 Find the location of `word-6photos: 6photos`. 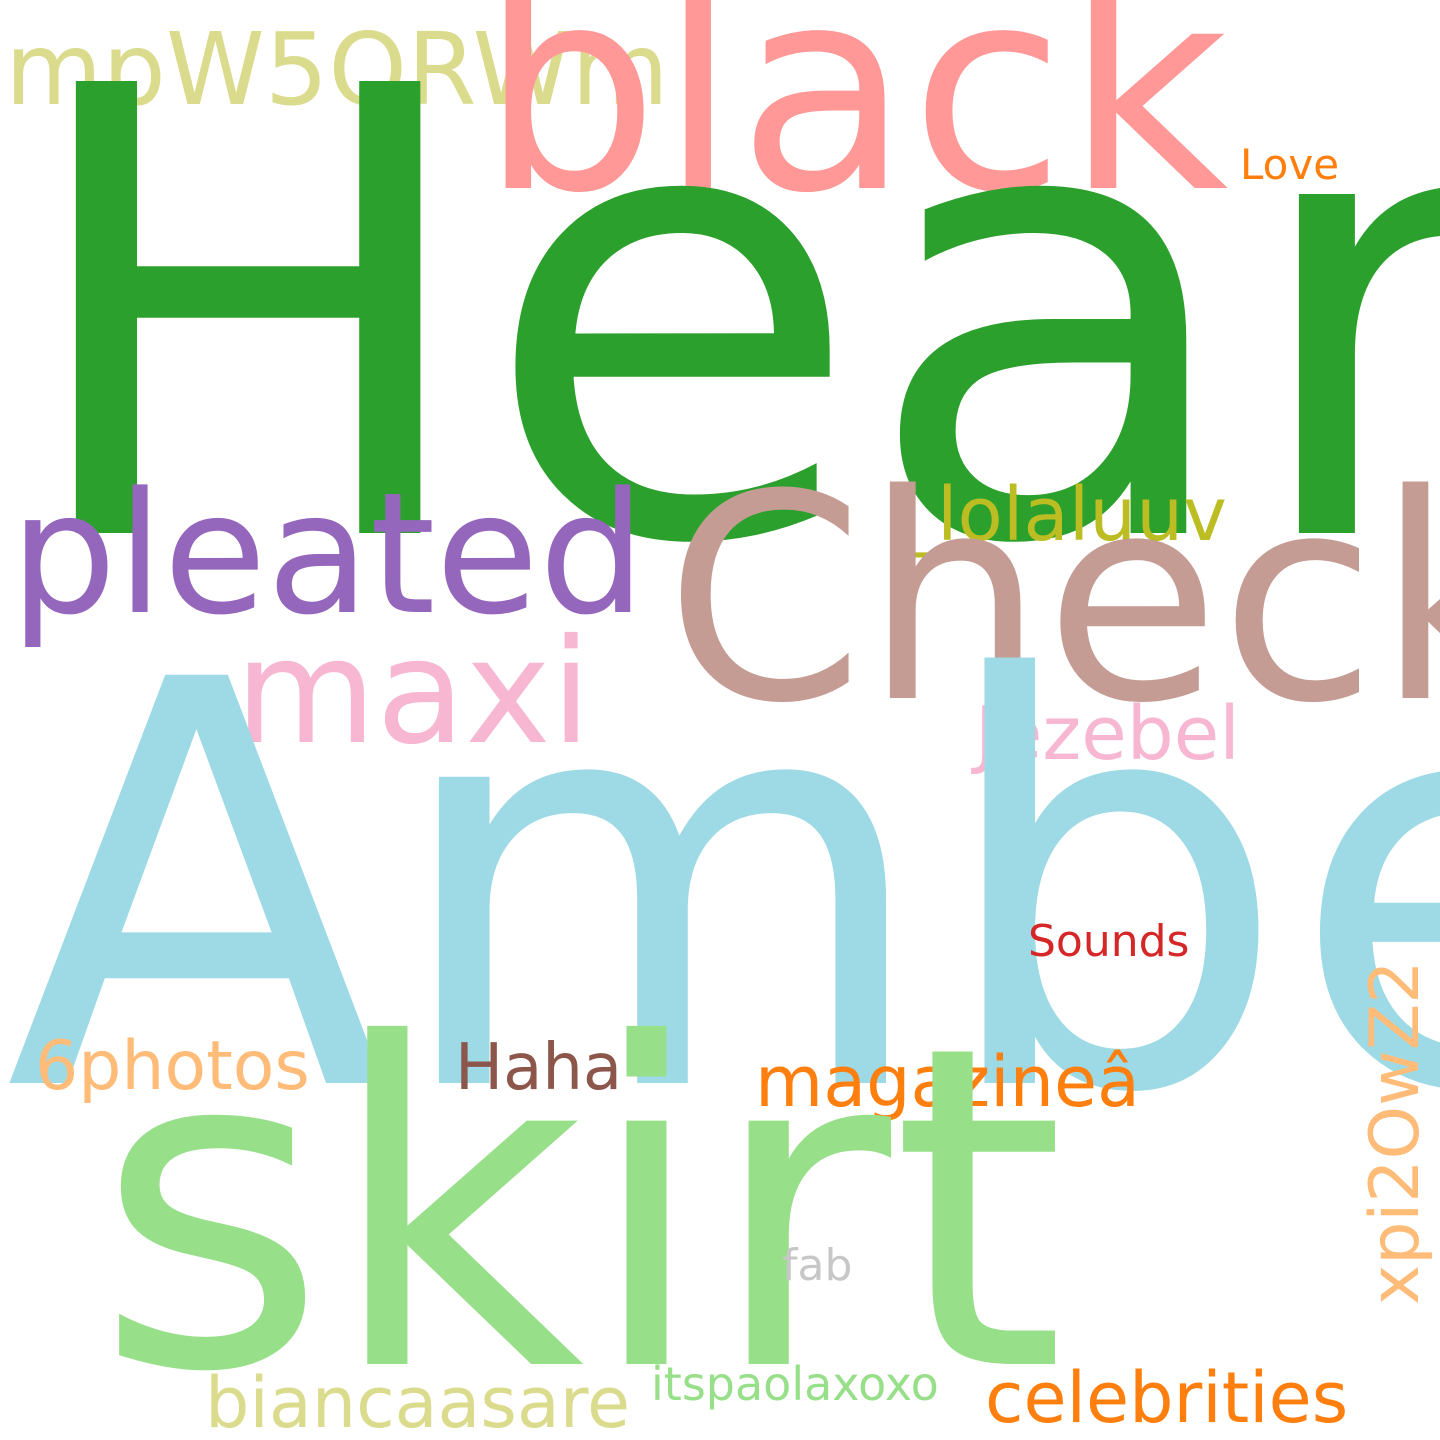

word-6photos: 6photos is located at coordinates (172, 1066).